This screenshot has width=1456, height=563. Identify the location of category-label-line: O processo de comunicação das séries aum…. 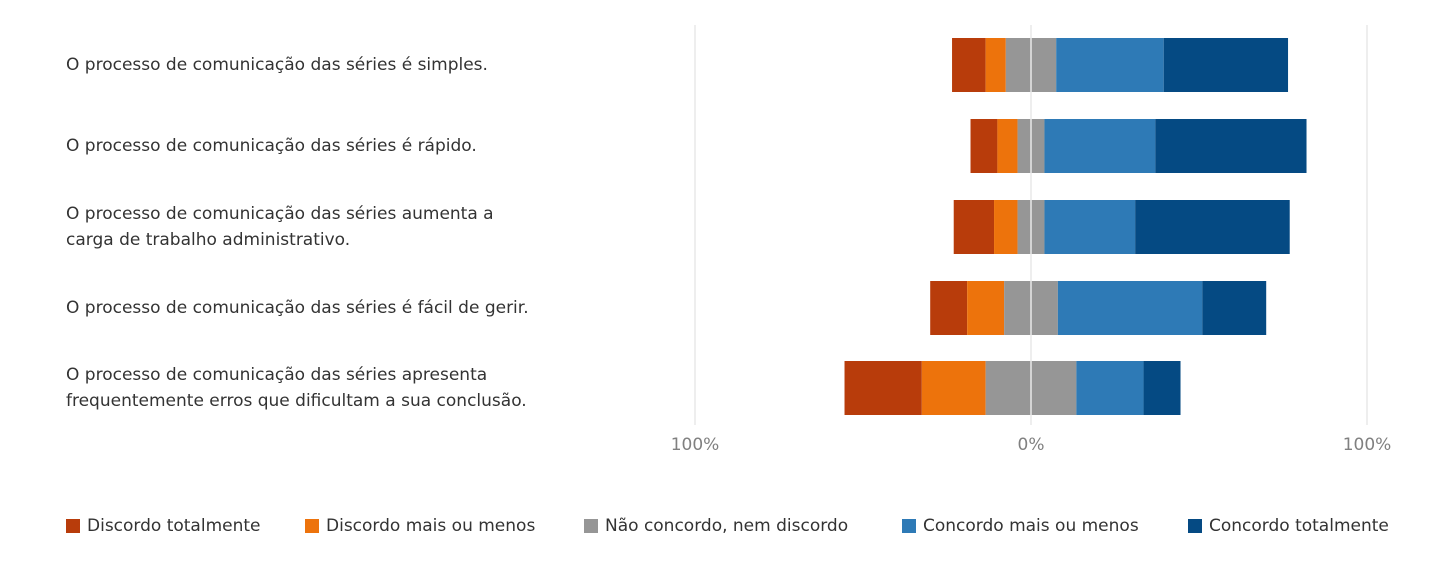
(280, 214).